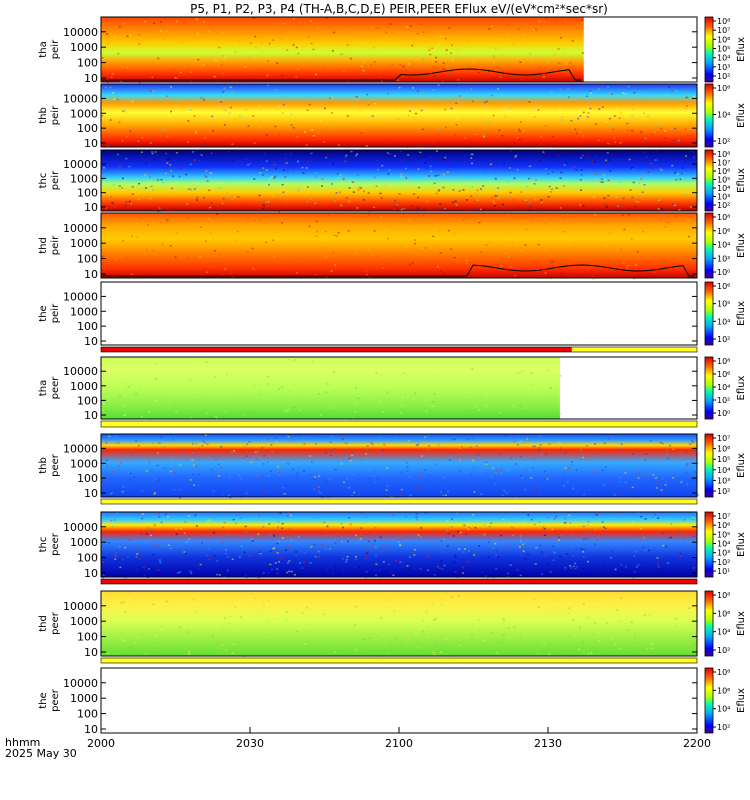 This screenshot has height=800, width=750. Describe the element at coordinates (80, 448) in the screenshot. I see `y-tick-label: 10000` at that location.